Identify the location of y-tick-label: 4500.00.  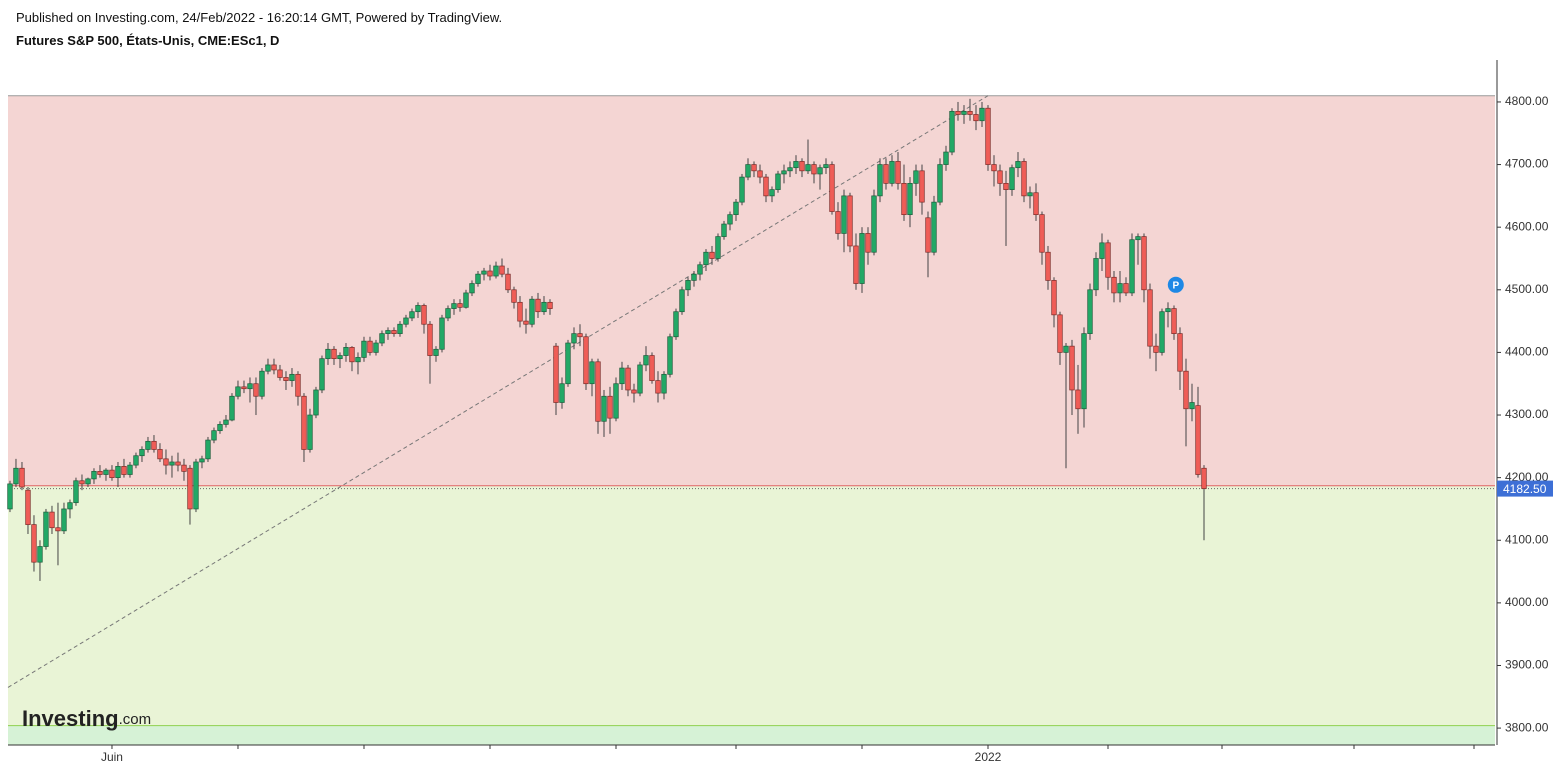
(1527, 289).